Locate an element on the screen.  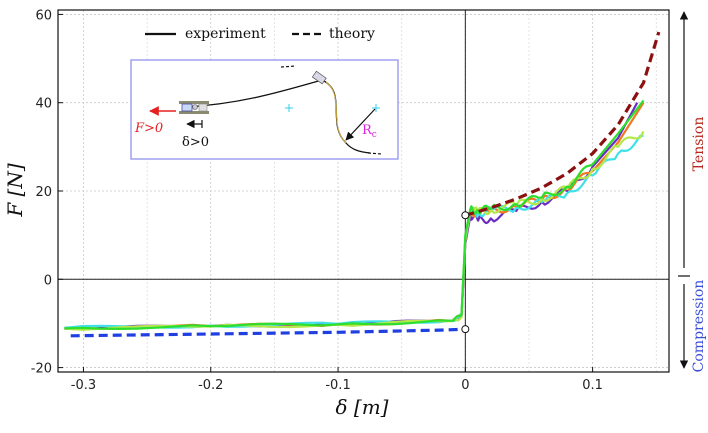
x-tick-label: -0.1 is located at coordinates (337, 385).